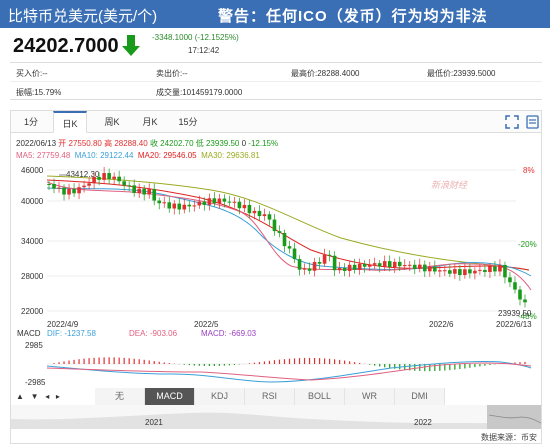 This screenshot has width=550, height=447. I want to click on indicator-dmi: DMI, so click(420, 396).